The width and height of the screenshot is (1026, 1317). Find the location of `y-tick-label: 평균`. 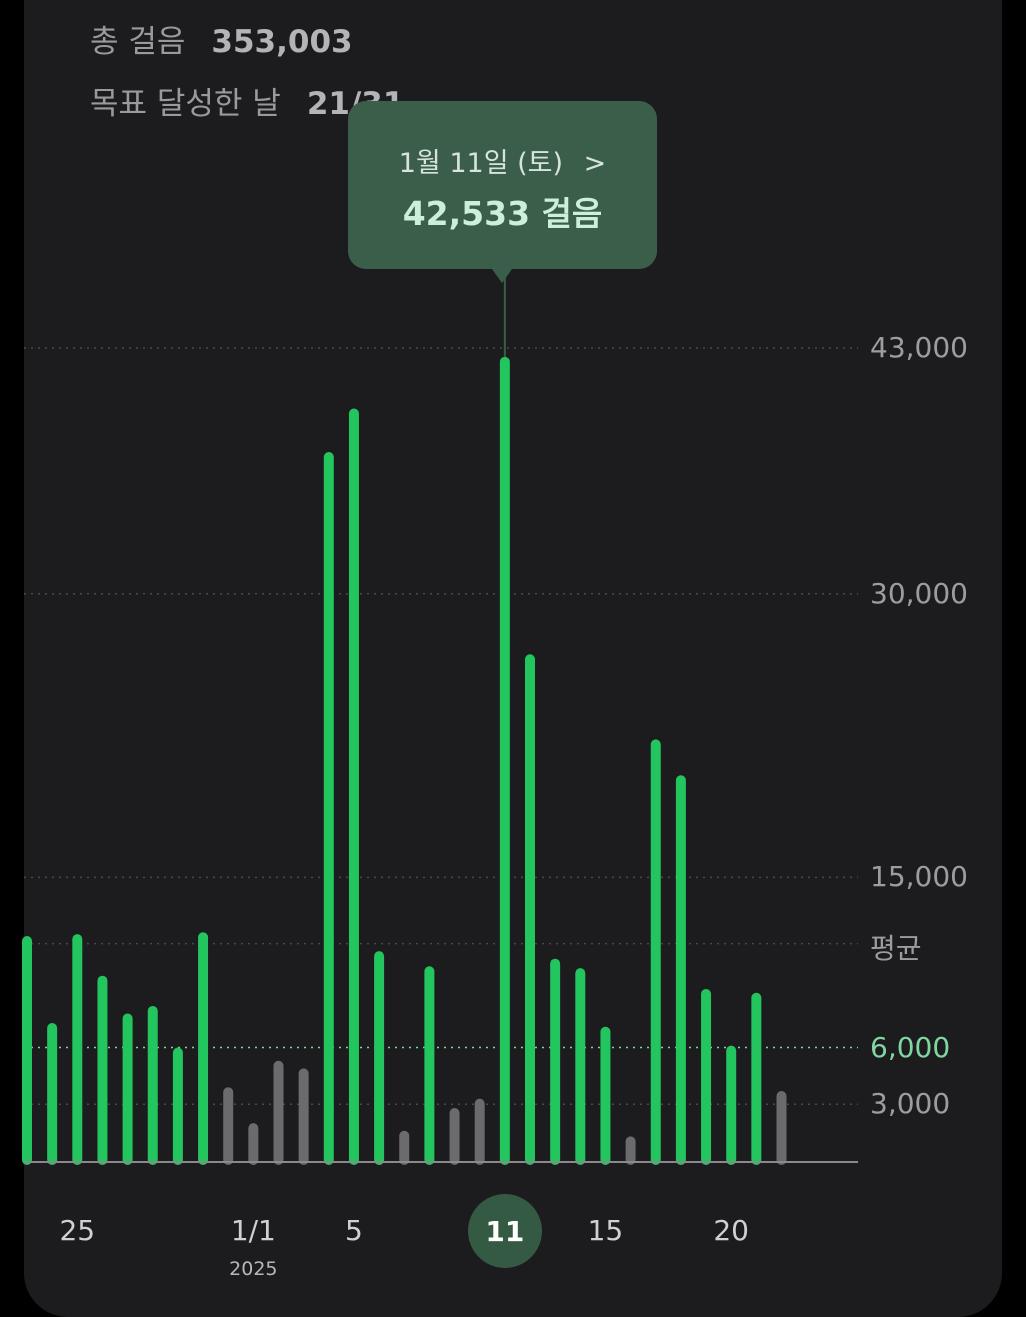

y-tick-label: 평균 is located at coordinates (896, 948).